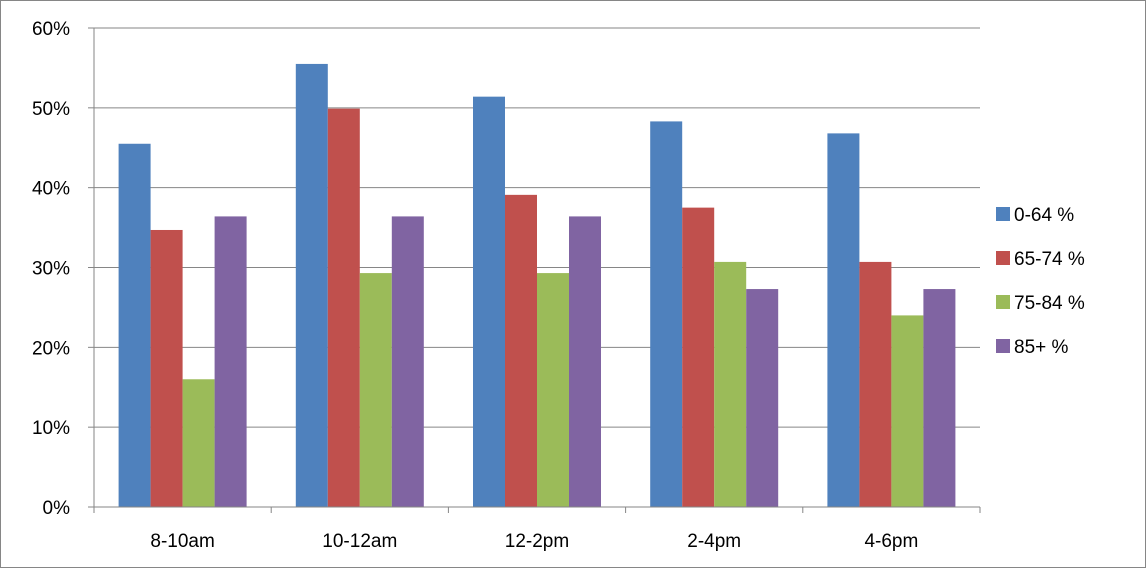 The image size is (1146, 568). Describe the element at coordinates (714, 541) in the screenshot. I see `x-category-label-3: 2-4pm` at that location.